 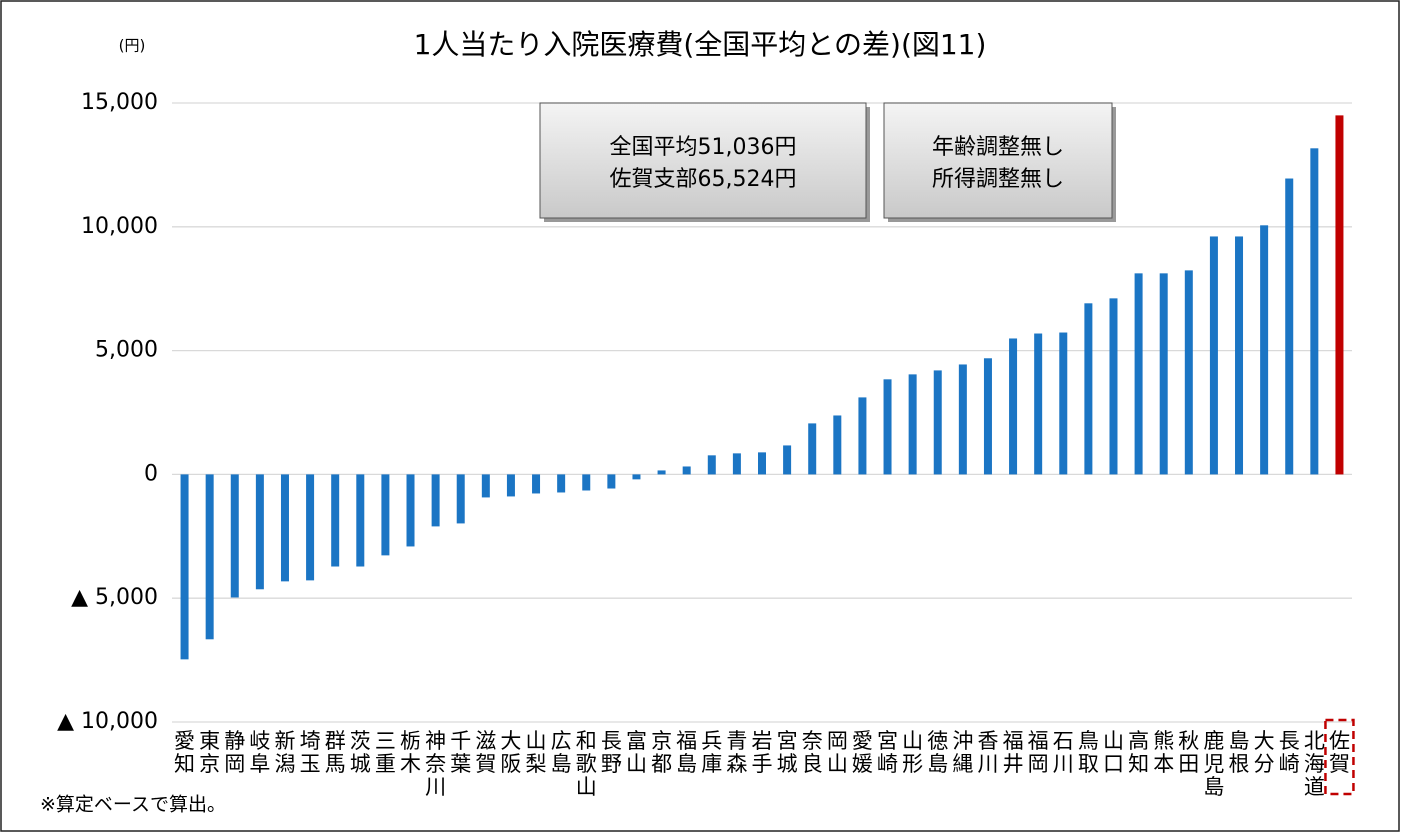 I want to click on x-tick-label: 山梨, so click(x=536, y=752).